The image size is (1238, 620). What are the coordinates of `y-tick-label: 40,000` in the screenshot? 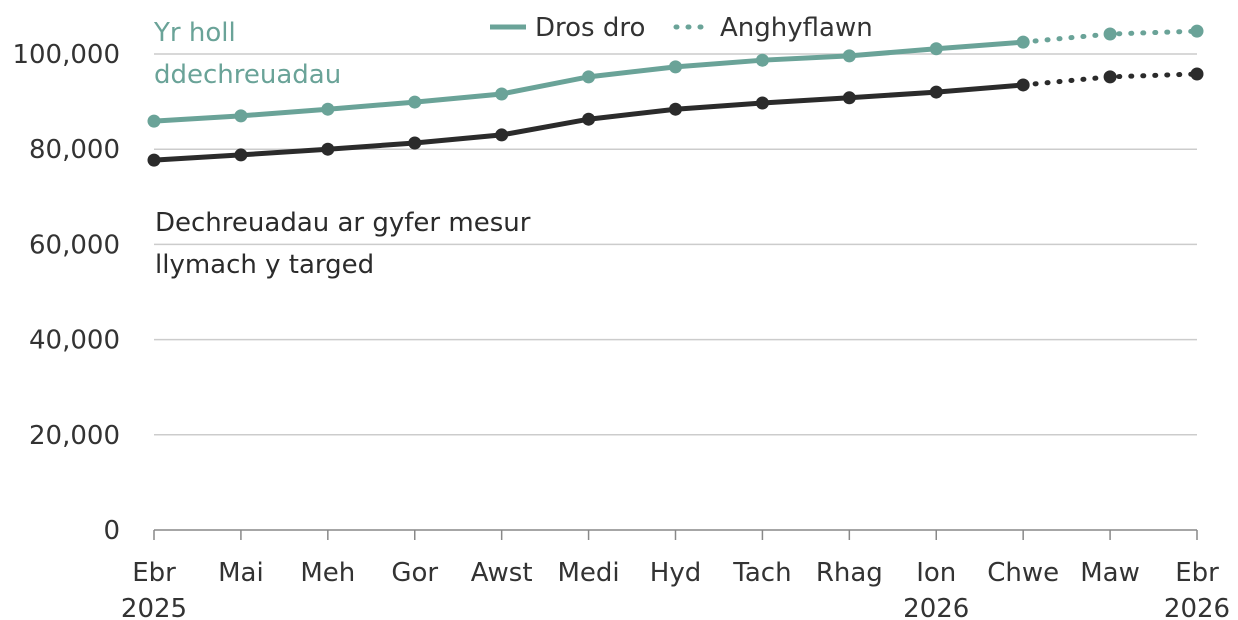 It's located at (74, 341).